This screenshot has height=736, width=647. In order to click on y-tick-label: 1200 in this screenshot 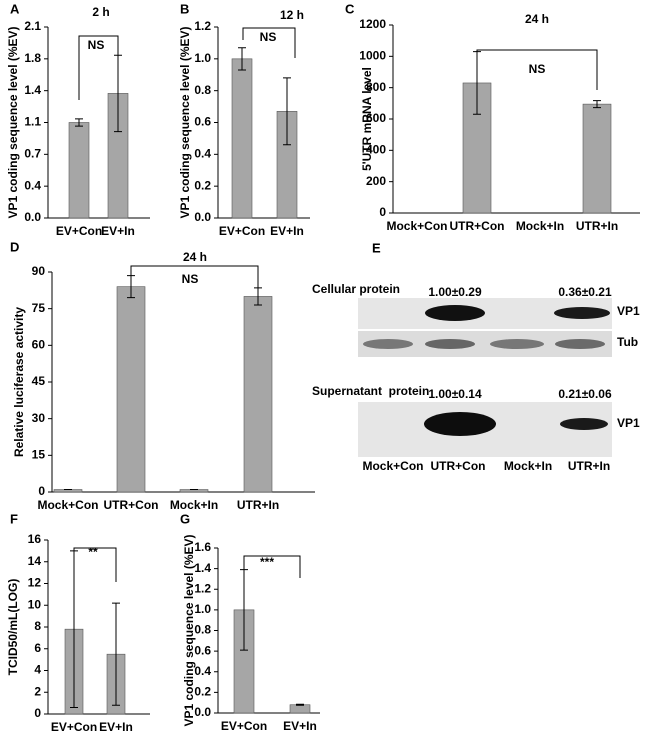, I will do `click(372, 24)`.